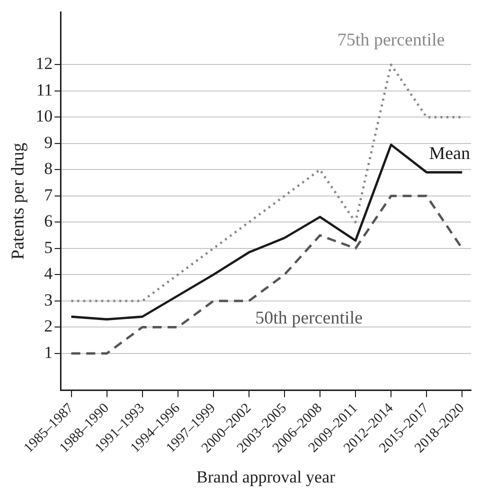  Describe the element at coordinates (266, 476) in the screenshot. I see `x-axis-title: Brand approval year` at that location.